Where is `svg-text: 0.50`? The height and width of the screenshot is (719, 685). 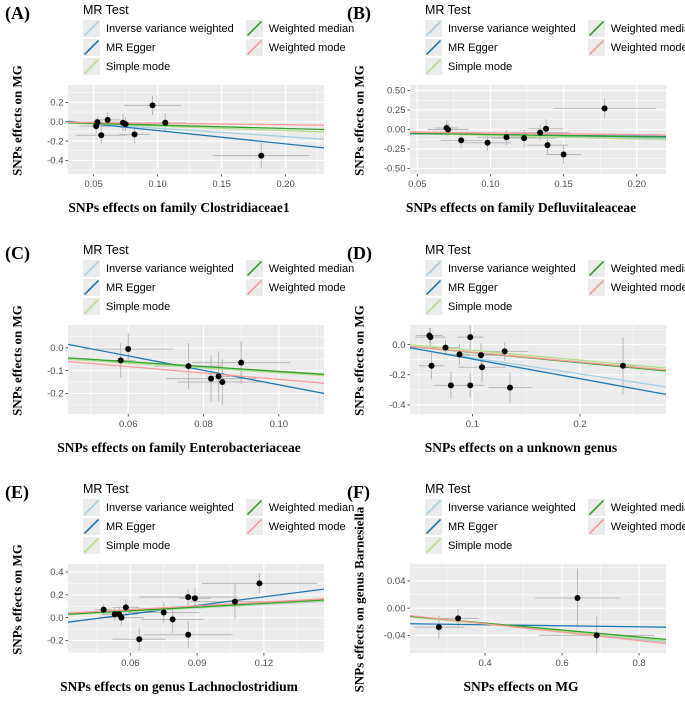 svg-text: 0.50 is located at coordinates (396, 91).